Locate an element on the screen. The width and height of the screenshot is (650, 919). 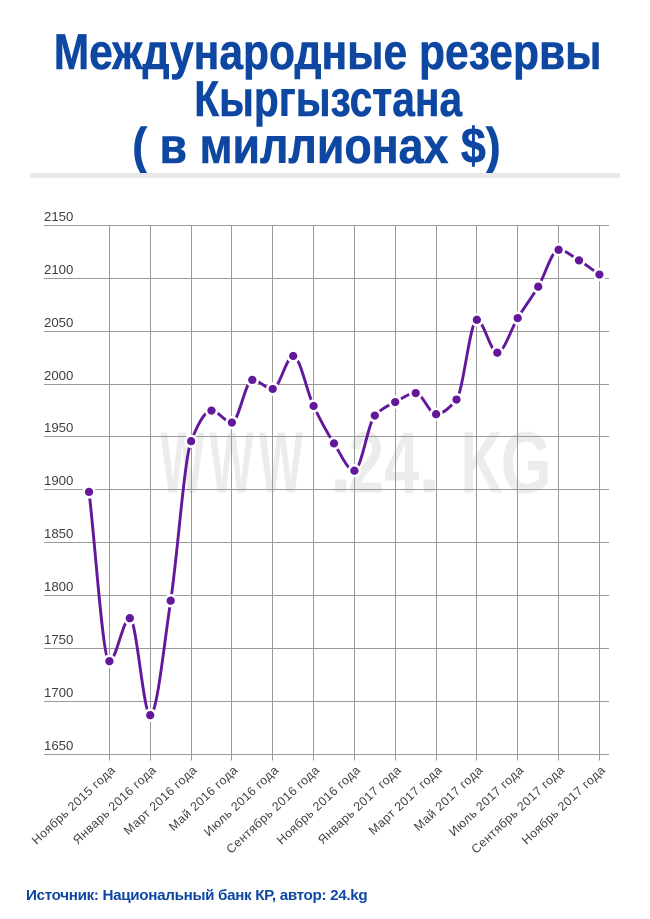
svg-text: K is located at coordinates (482, 463).